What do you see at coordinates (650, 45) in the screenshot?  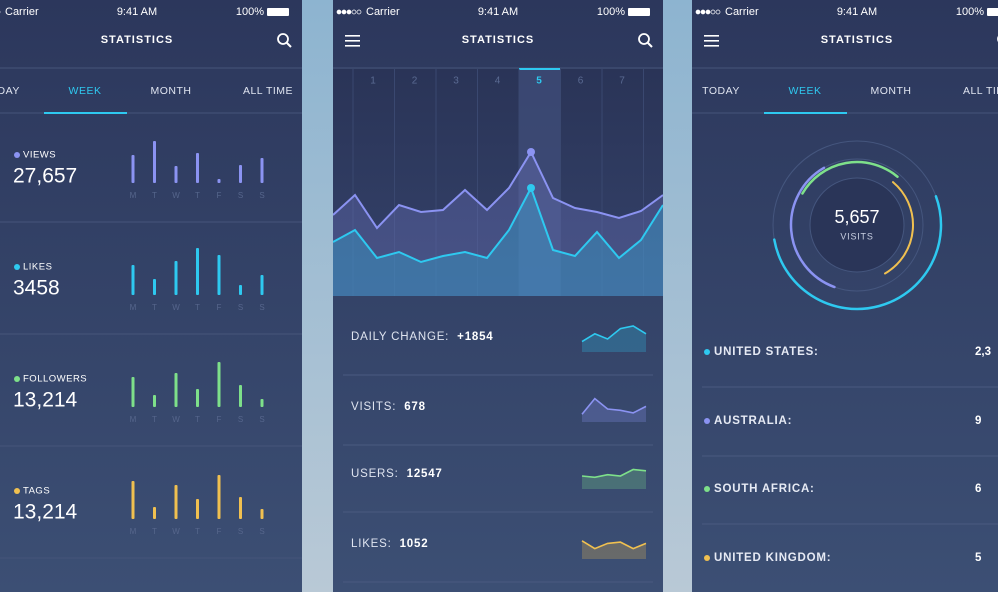 I see `search-icon-handle` at bounding box center [650, 45].